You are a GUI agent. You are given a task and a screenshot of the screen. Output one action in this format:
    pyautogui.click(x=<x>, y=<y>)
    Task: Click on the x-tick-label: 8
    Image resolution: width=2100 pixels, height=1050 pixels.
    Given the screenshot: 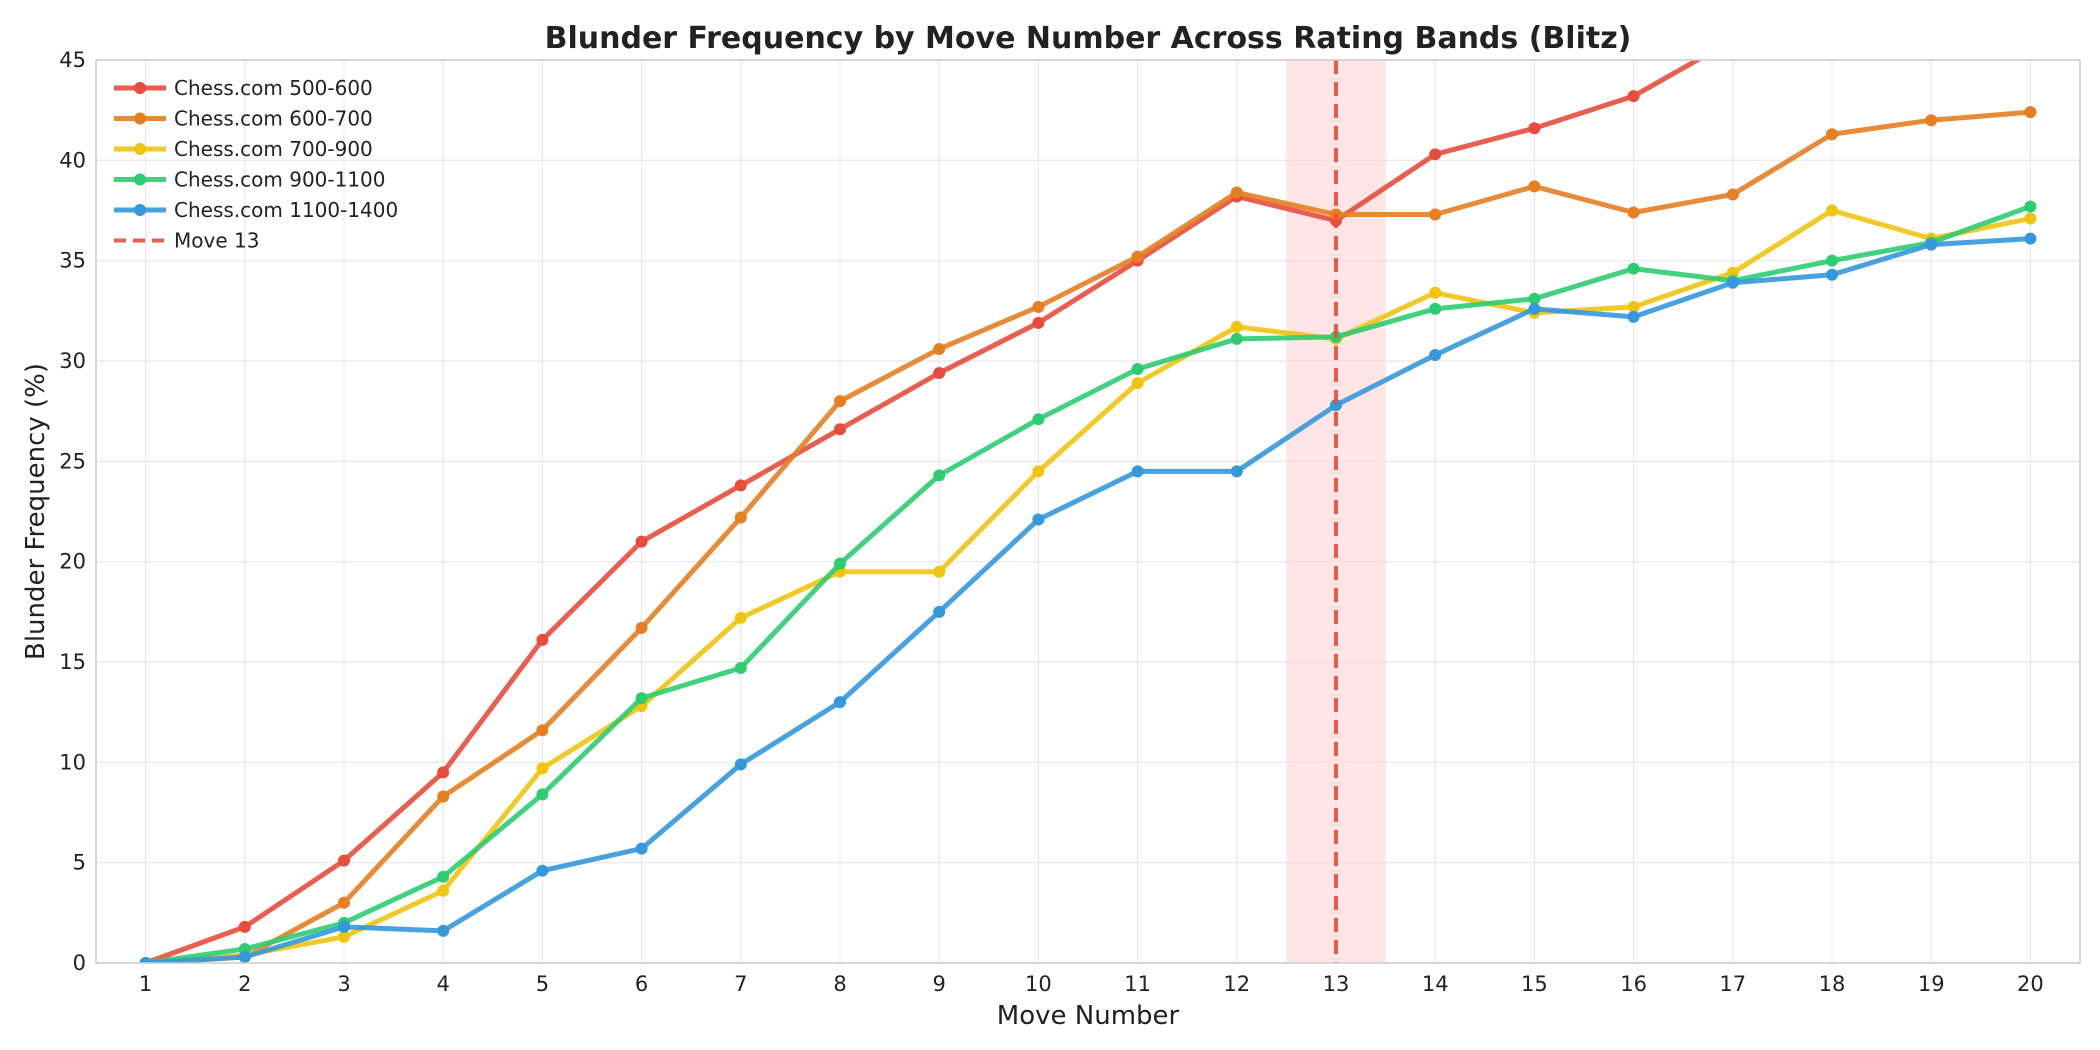 What is the action you would take?
    pyautogui.click(x=839, y=984)
    